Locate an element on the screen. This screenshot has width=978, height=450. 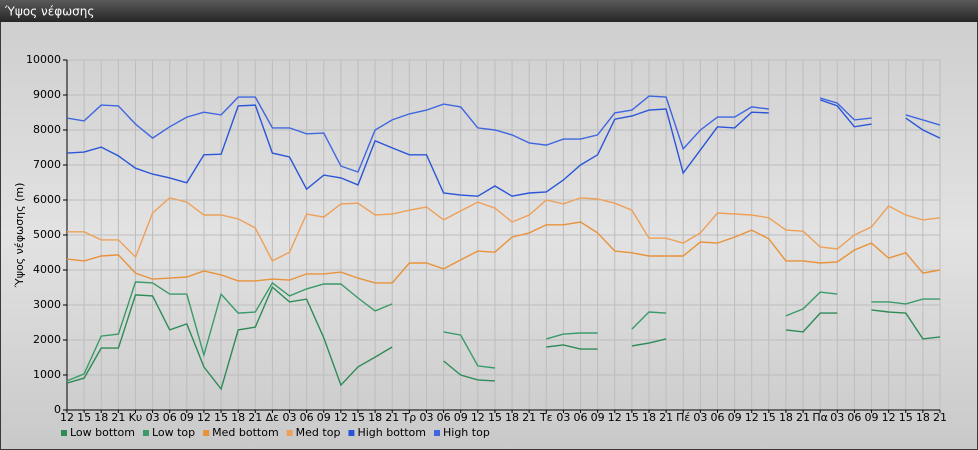
legend-label: Low top is located at coordinates (173, 432).